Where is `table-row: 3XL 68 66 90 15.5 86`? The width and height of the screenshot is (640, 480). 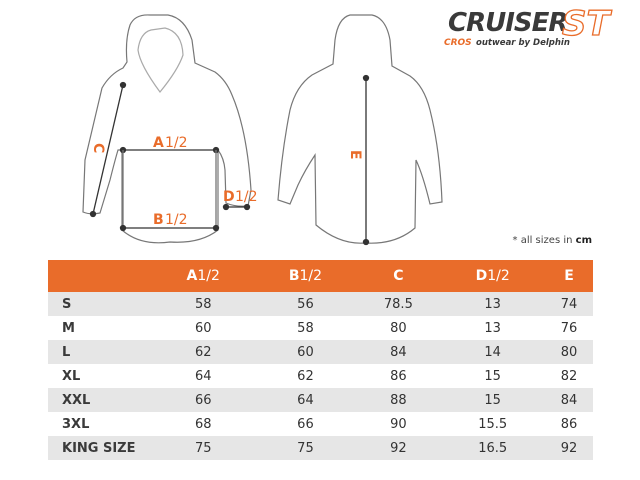
table-row: 3XL 68 66 90 15.5 86 is located at coordinates (320, 424).